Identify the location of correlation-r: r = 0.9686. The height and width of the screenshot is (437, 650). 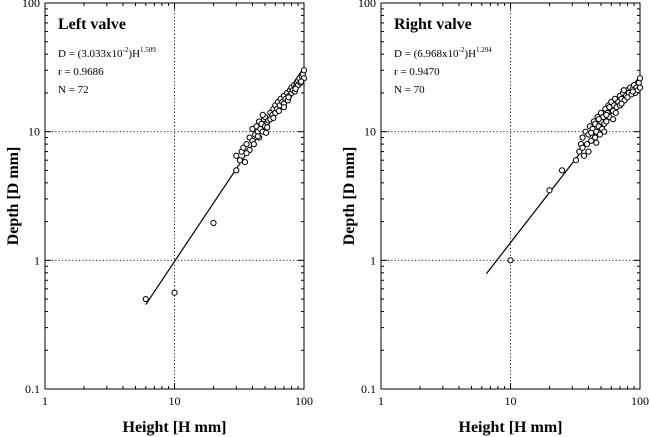
(81, 72).